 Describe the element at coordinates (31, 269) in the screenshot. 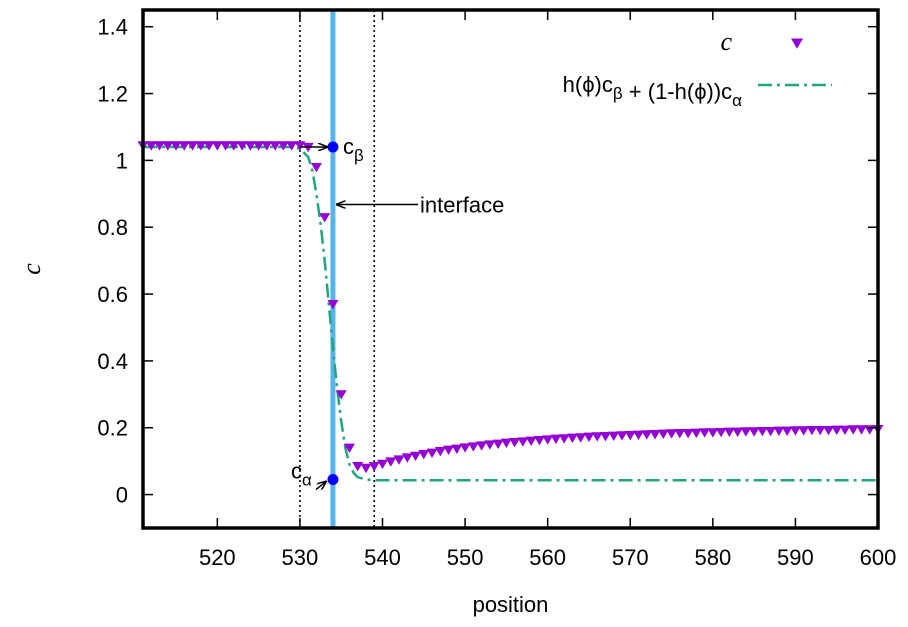

I see `y-axis-label: c` at that location.